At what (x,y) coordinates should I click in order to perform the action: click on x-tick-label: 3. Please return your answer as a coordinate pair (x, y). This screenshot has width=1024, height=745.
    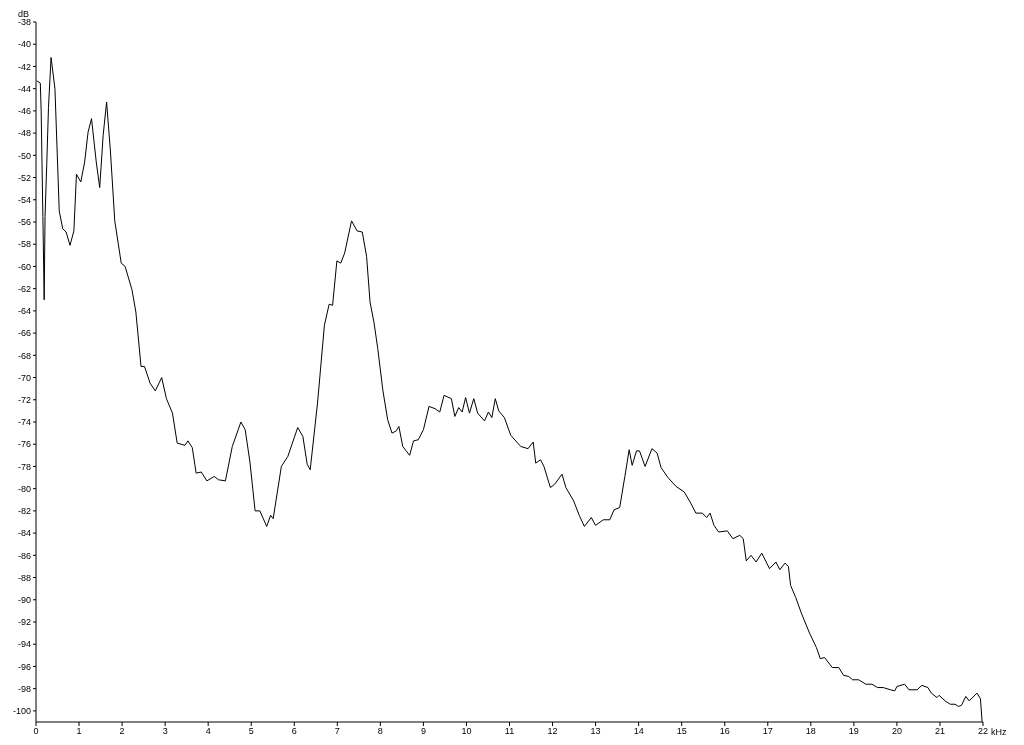
    Looking at the image, I should click on (165, 731).